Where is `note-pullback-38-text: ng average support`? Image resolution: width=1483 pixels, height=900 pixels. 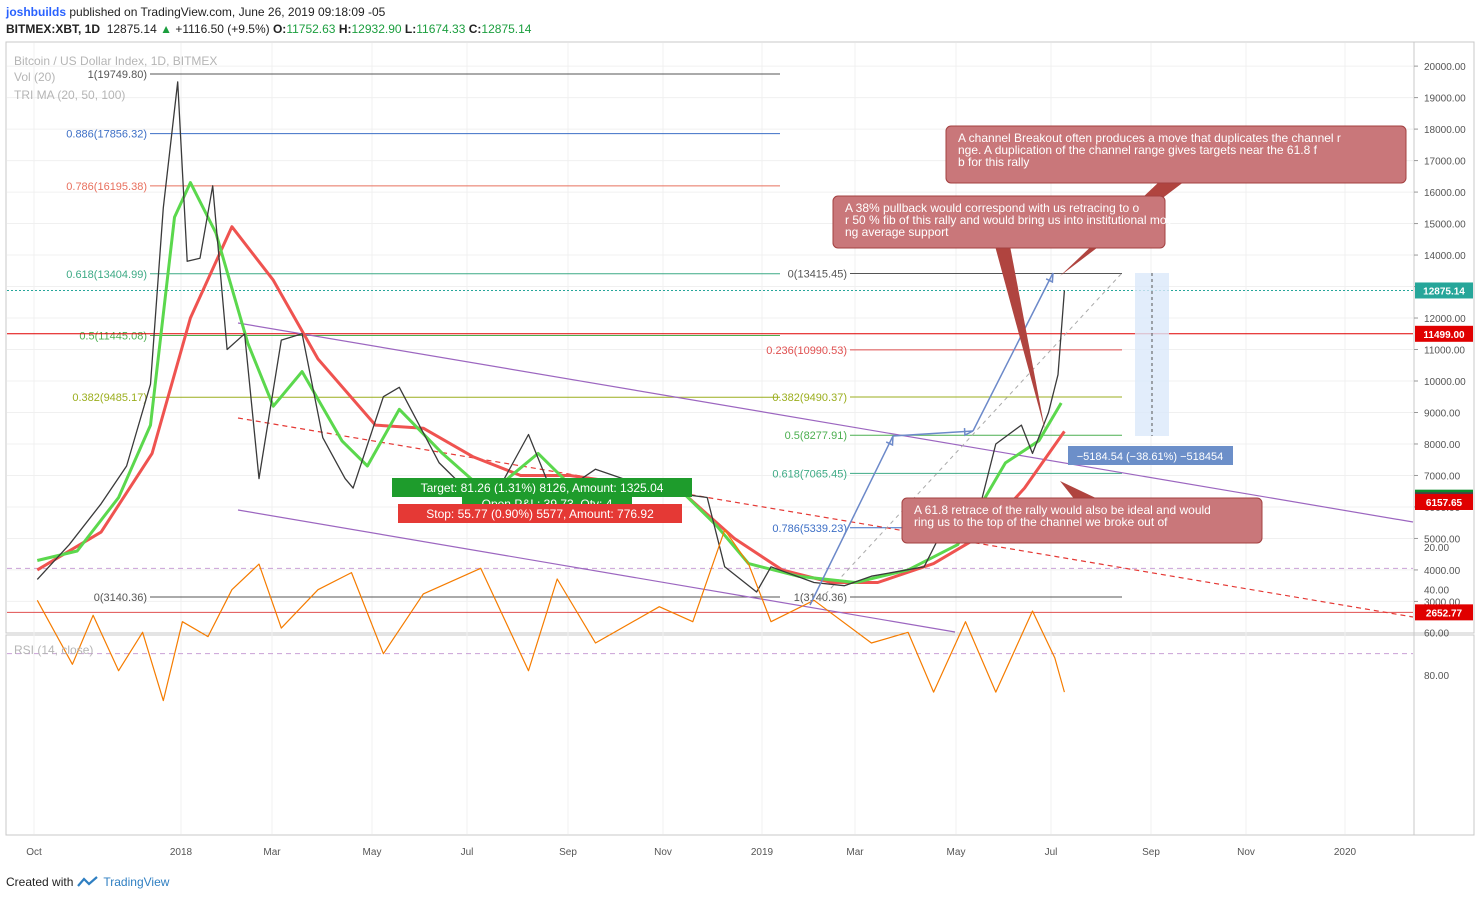
note-pullback-38-text: ng average support is located at coordinates (897, 232).